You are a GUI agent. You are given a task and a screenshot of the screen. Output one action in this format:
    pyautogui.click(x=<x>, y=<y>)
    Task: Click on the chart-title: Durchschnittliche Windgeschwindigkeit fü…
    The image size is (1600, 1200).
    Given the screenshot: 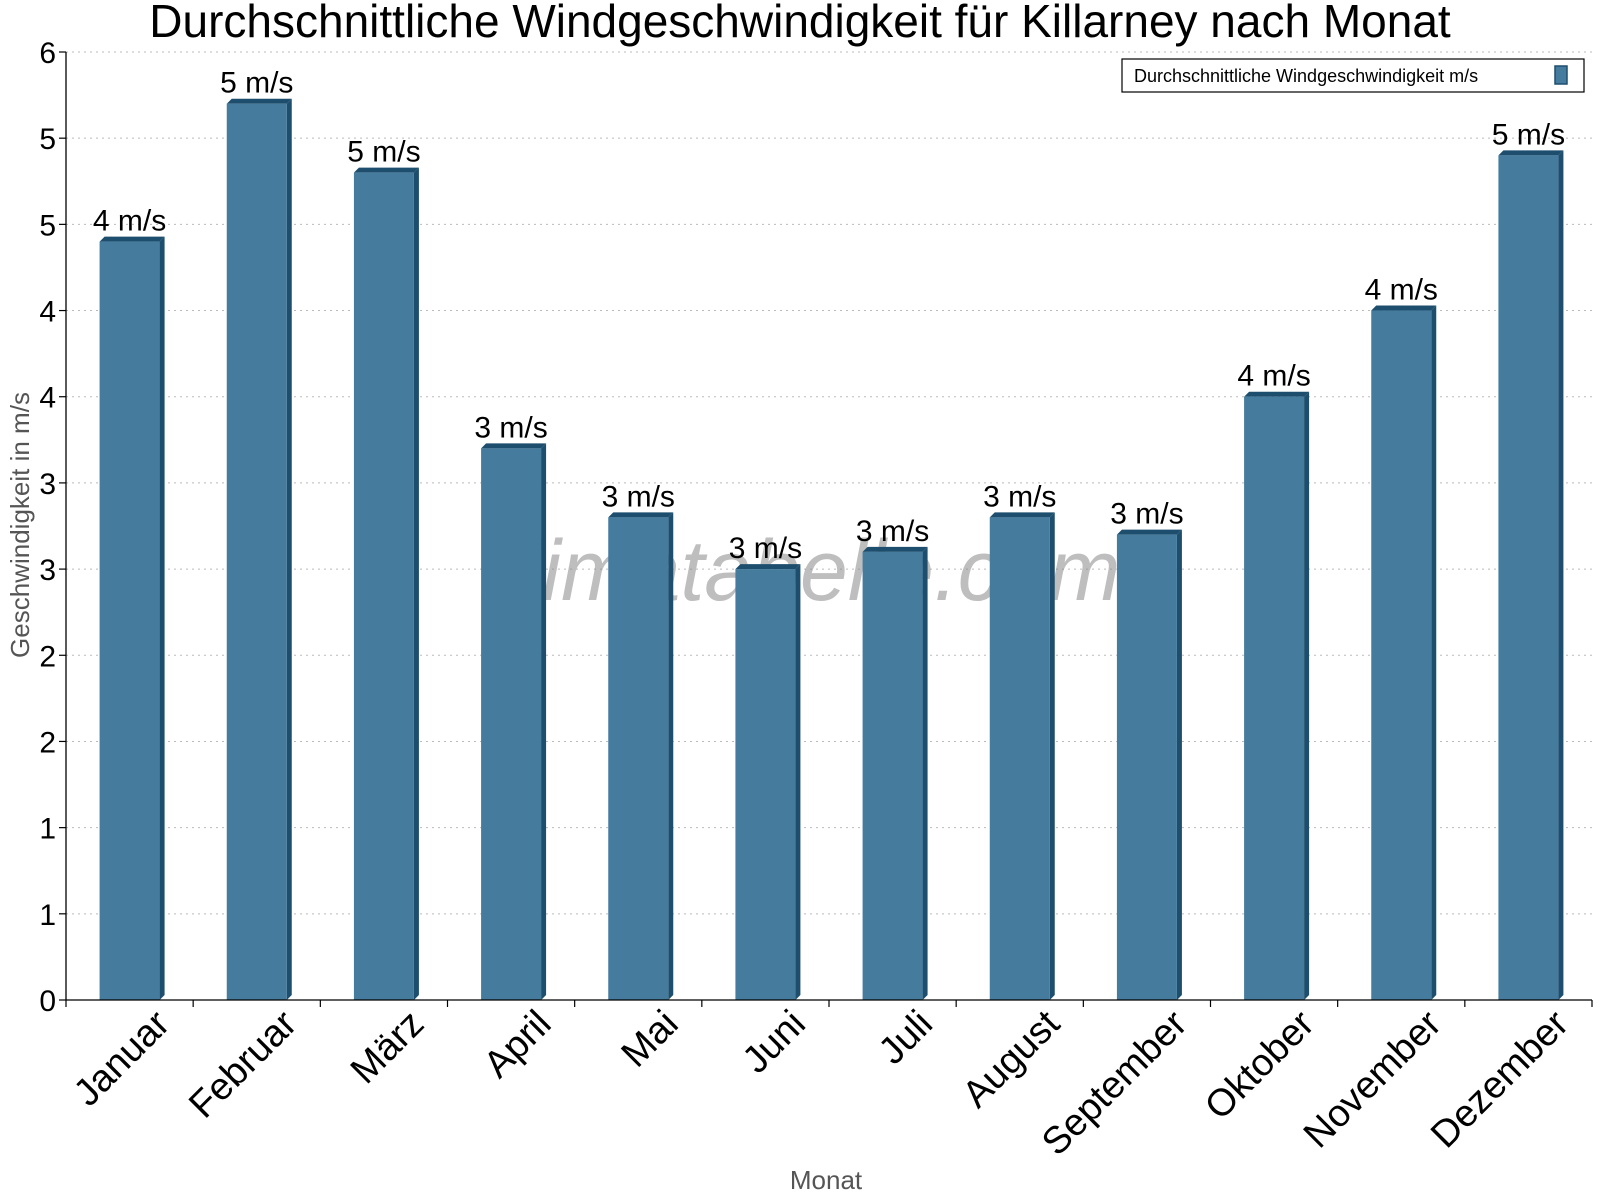 What is the action you would take?
    pyautogui.click(x=800, y=23)
    